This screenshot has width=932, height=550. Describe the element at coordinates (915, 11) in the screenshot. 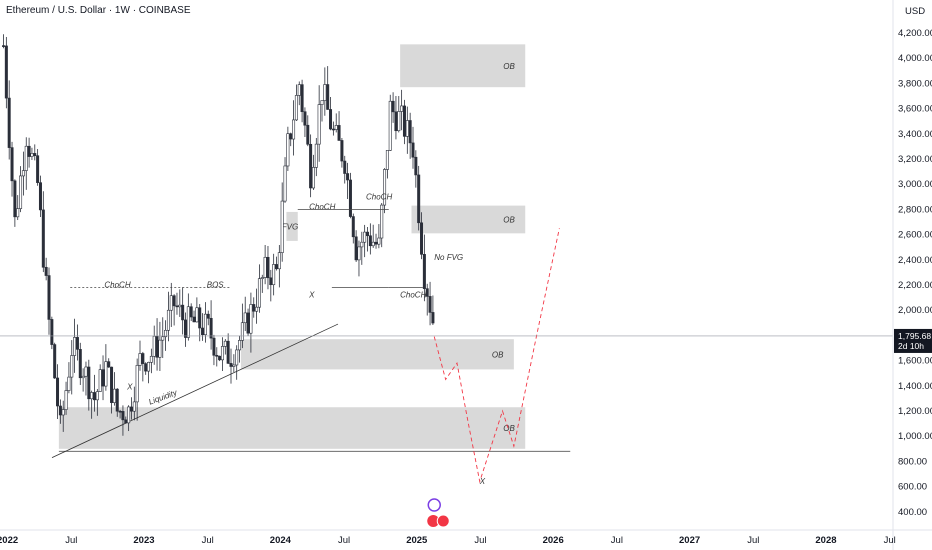

I see `currency-label: USD` at that location.